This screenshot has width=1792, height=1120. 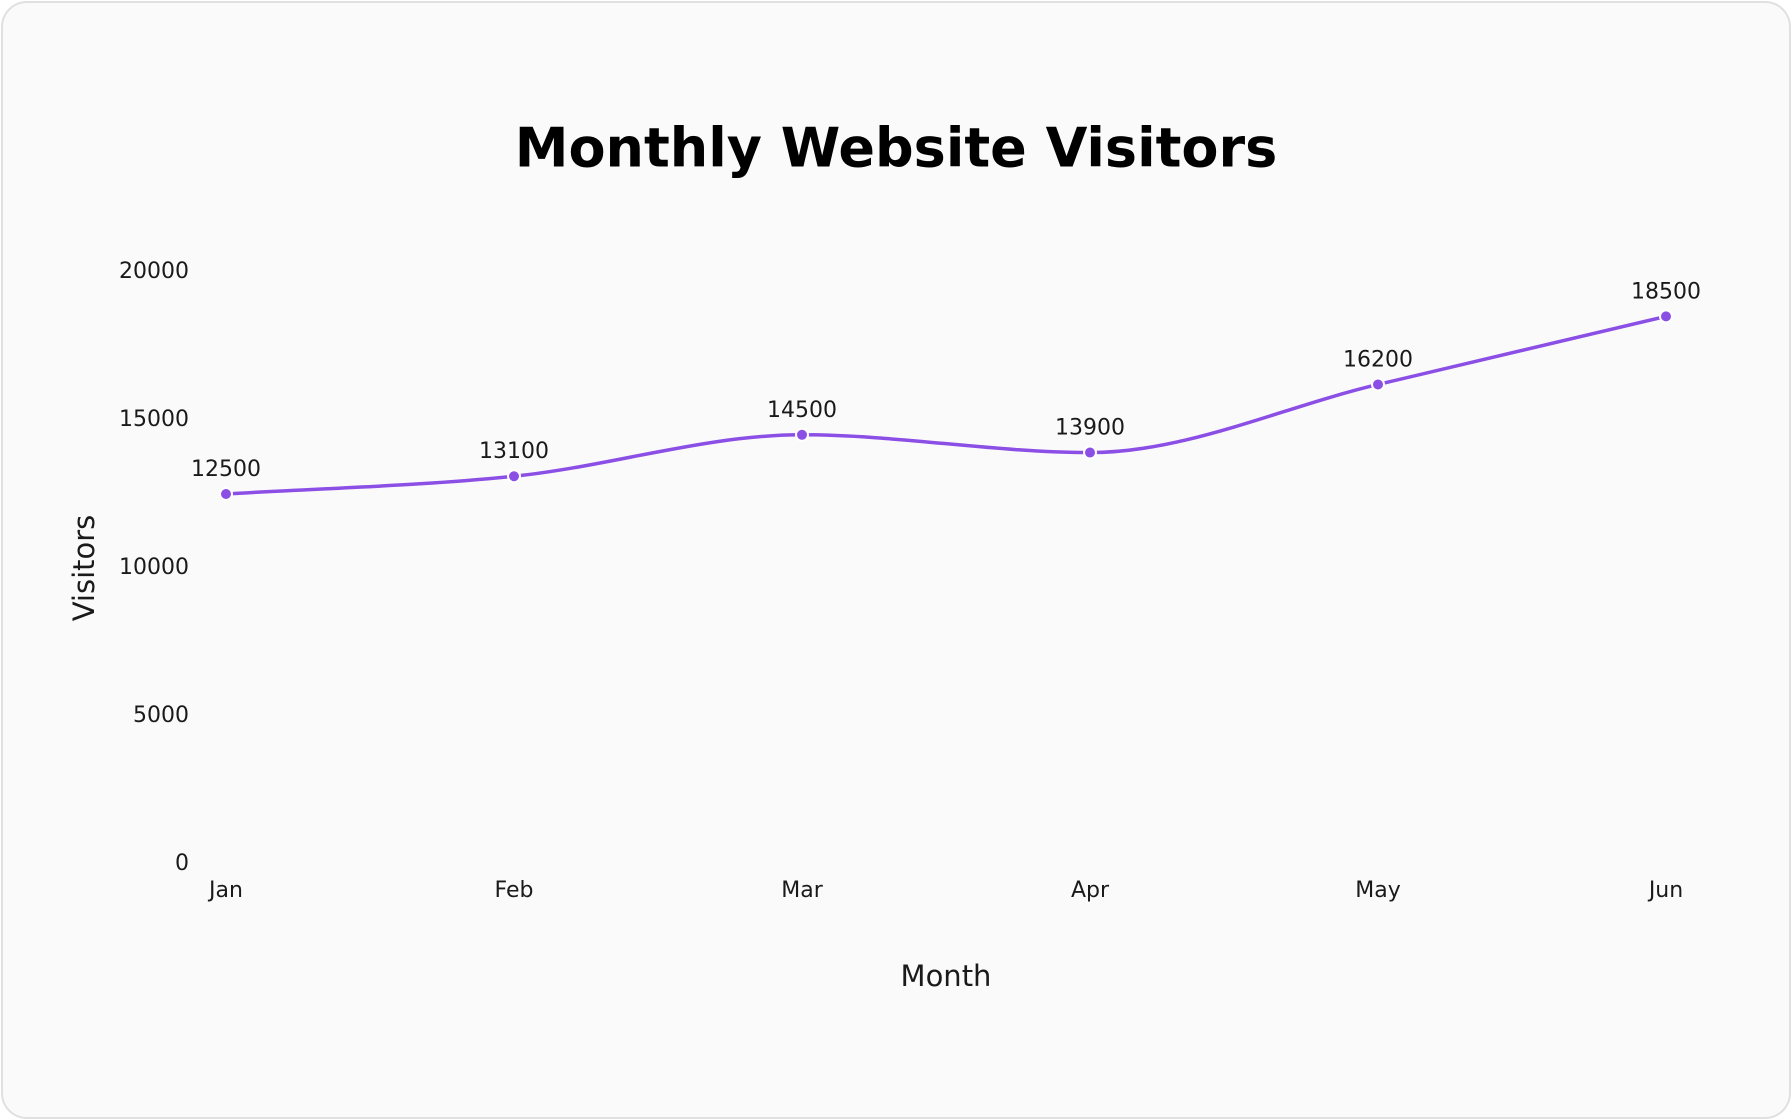 What do you see at coordinates (84, 568) in the screenshot?
I see `y-axis-title: Visitors` at bounding box center [84, 568].